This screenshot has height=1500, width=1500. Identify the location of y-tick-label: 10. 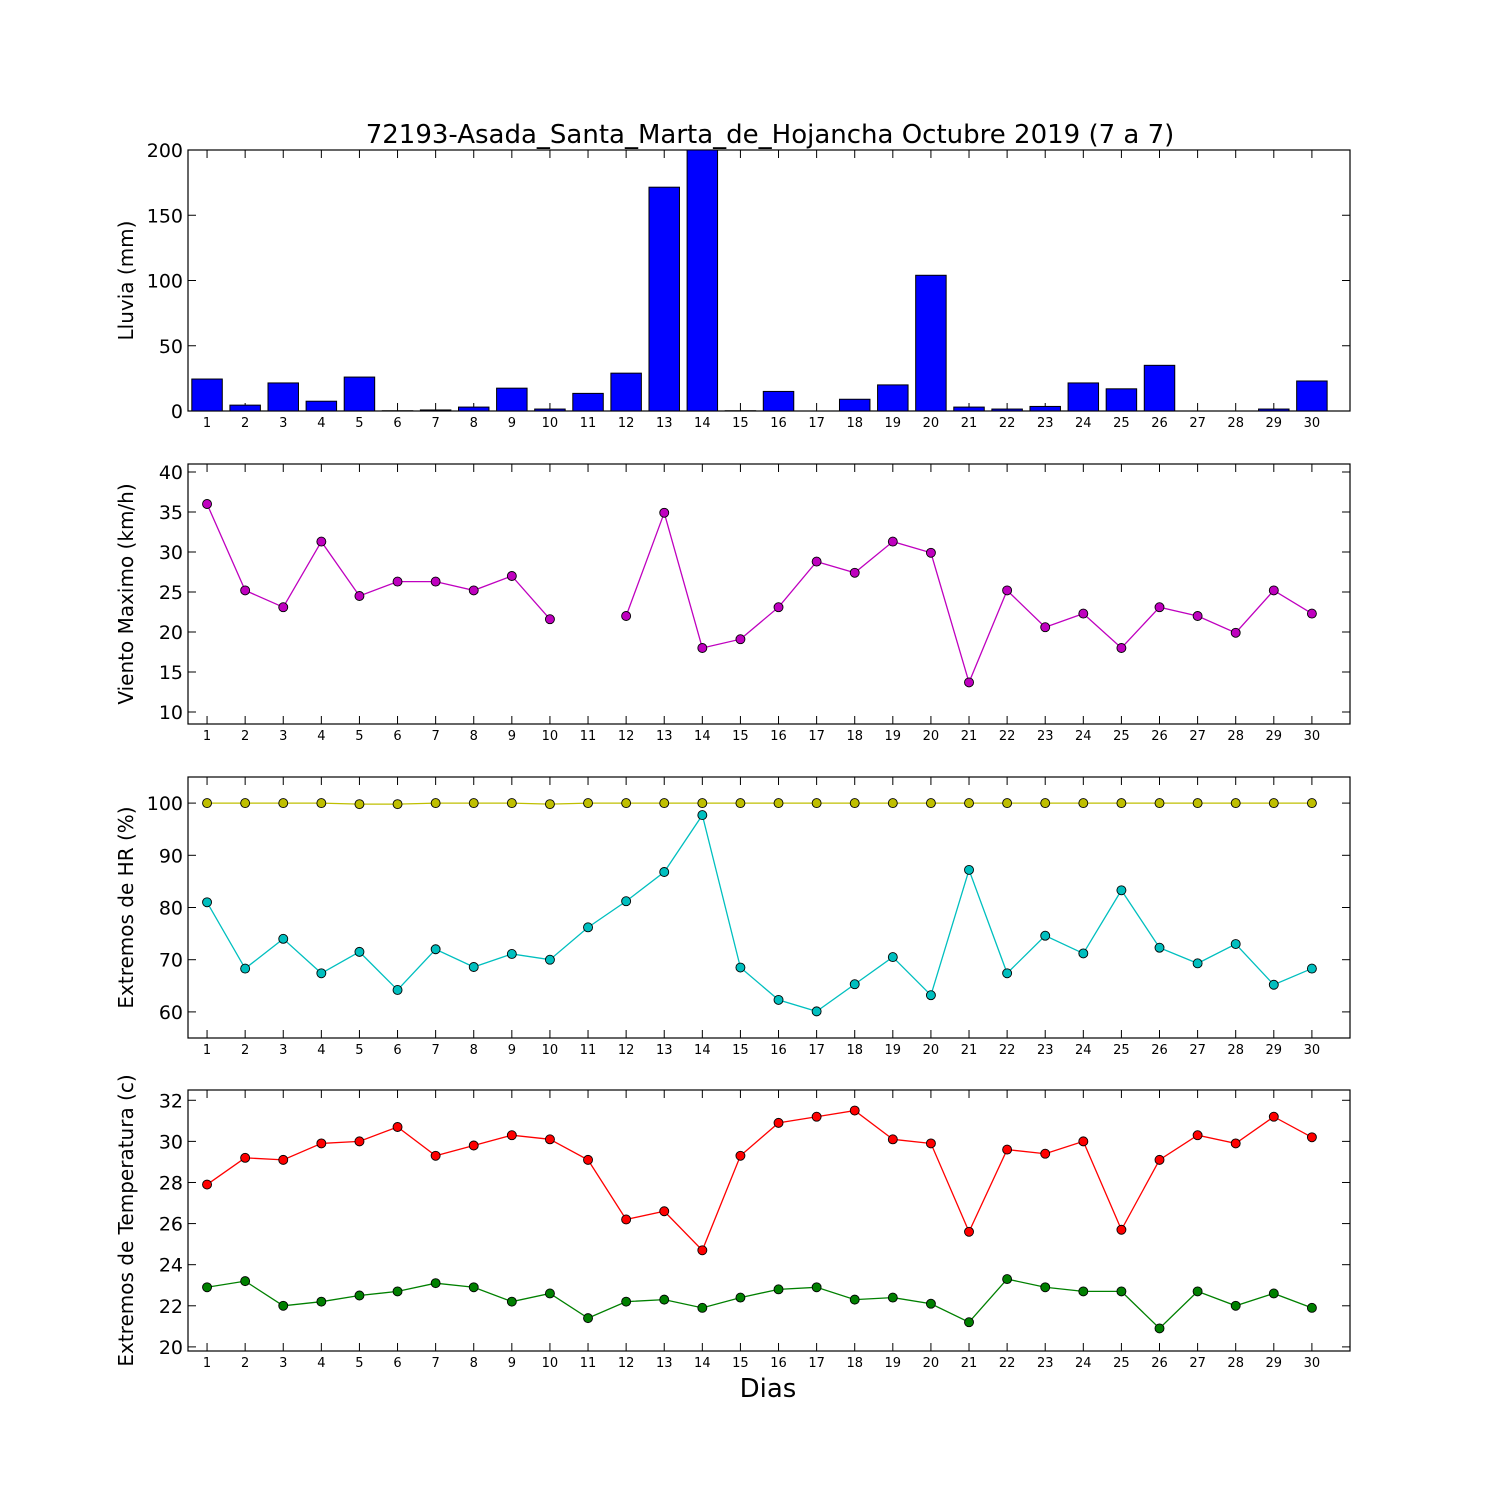
(171, 713).